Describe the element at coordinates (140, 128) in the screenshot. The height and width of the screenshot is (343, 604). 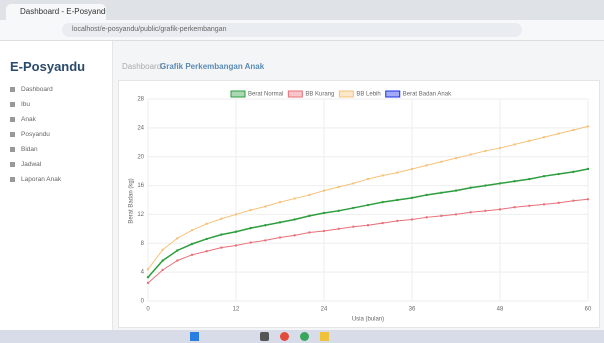
I see `y-tick-label: 24` at that location.